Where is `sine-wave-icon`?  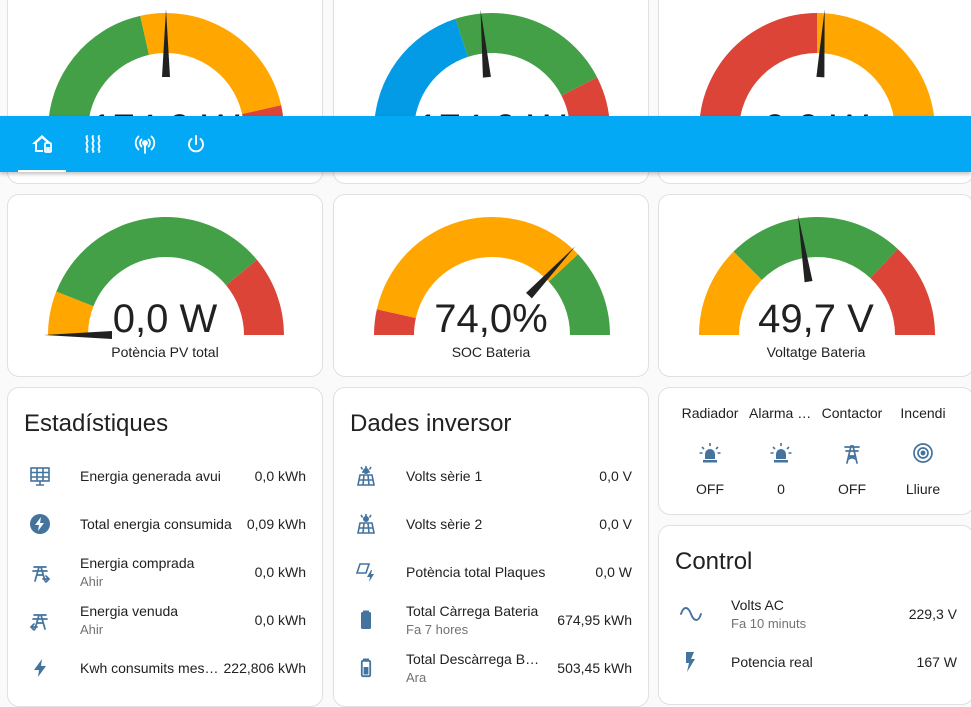
sine-wave-icon is located at coordinates (691, 614).